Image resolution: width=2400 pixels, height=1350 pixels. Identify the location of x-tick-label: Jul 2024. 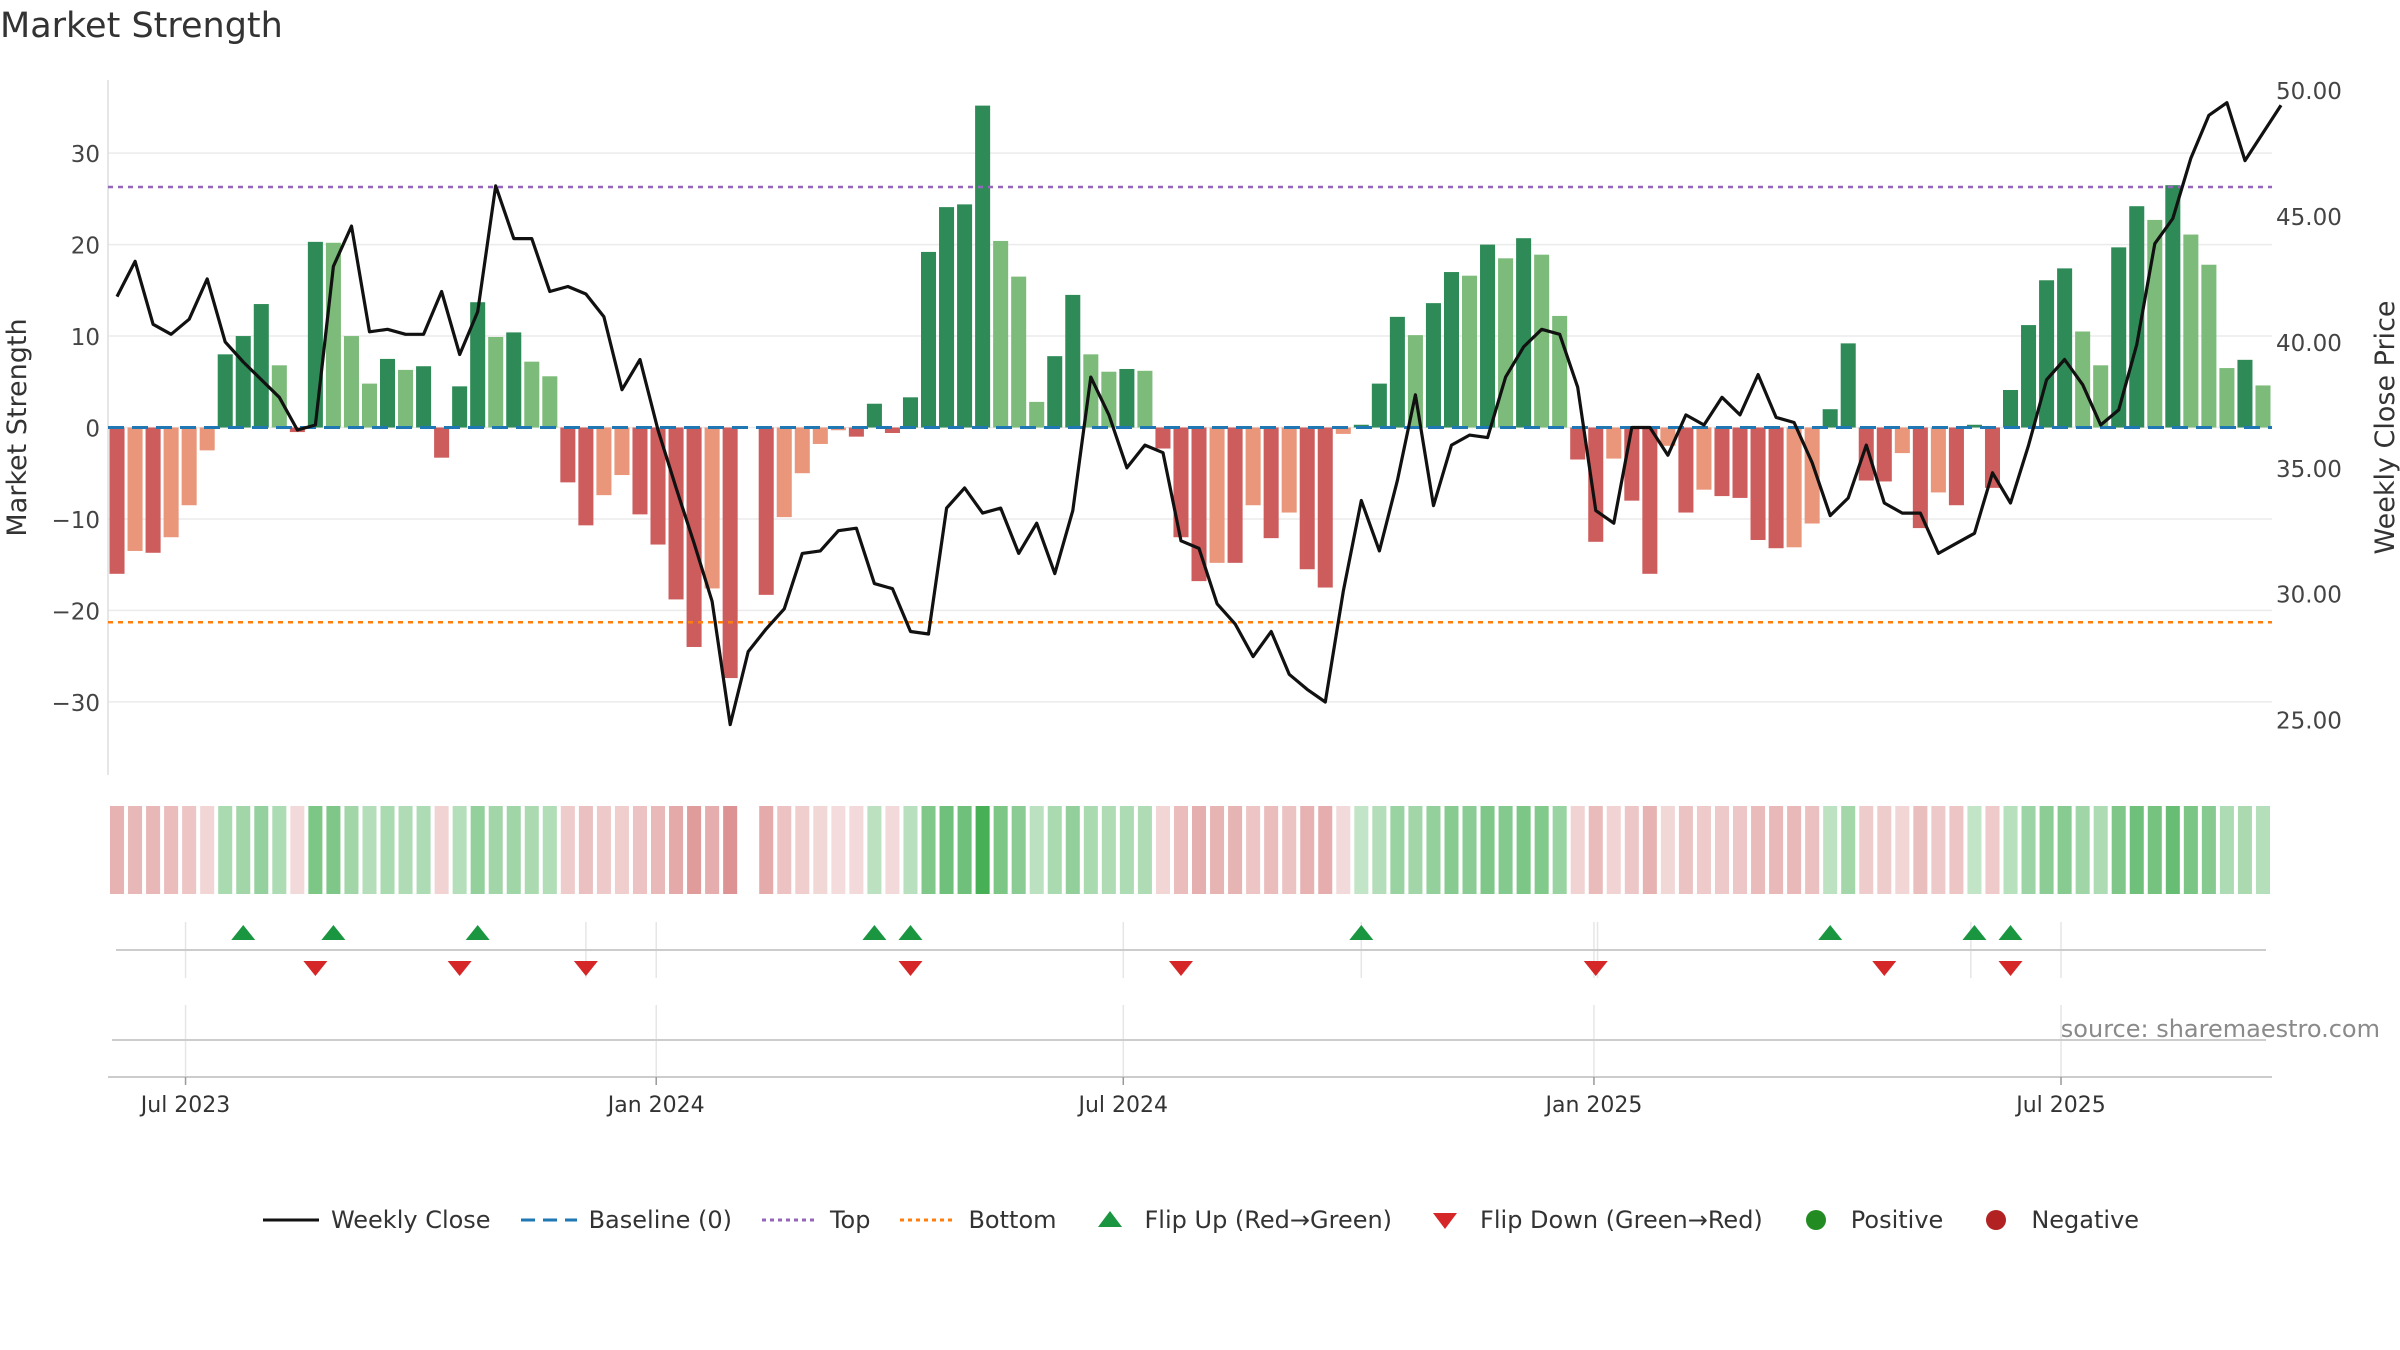
(1123, 1105).